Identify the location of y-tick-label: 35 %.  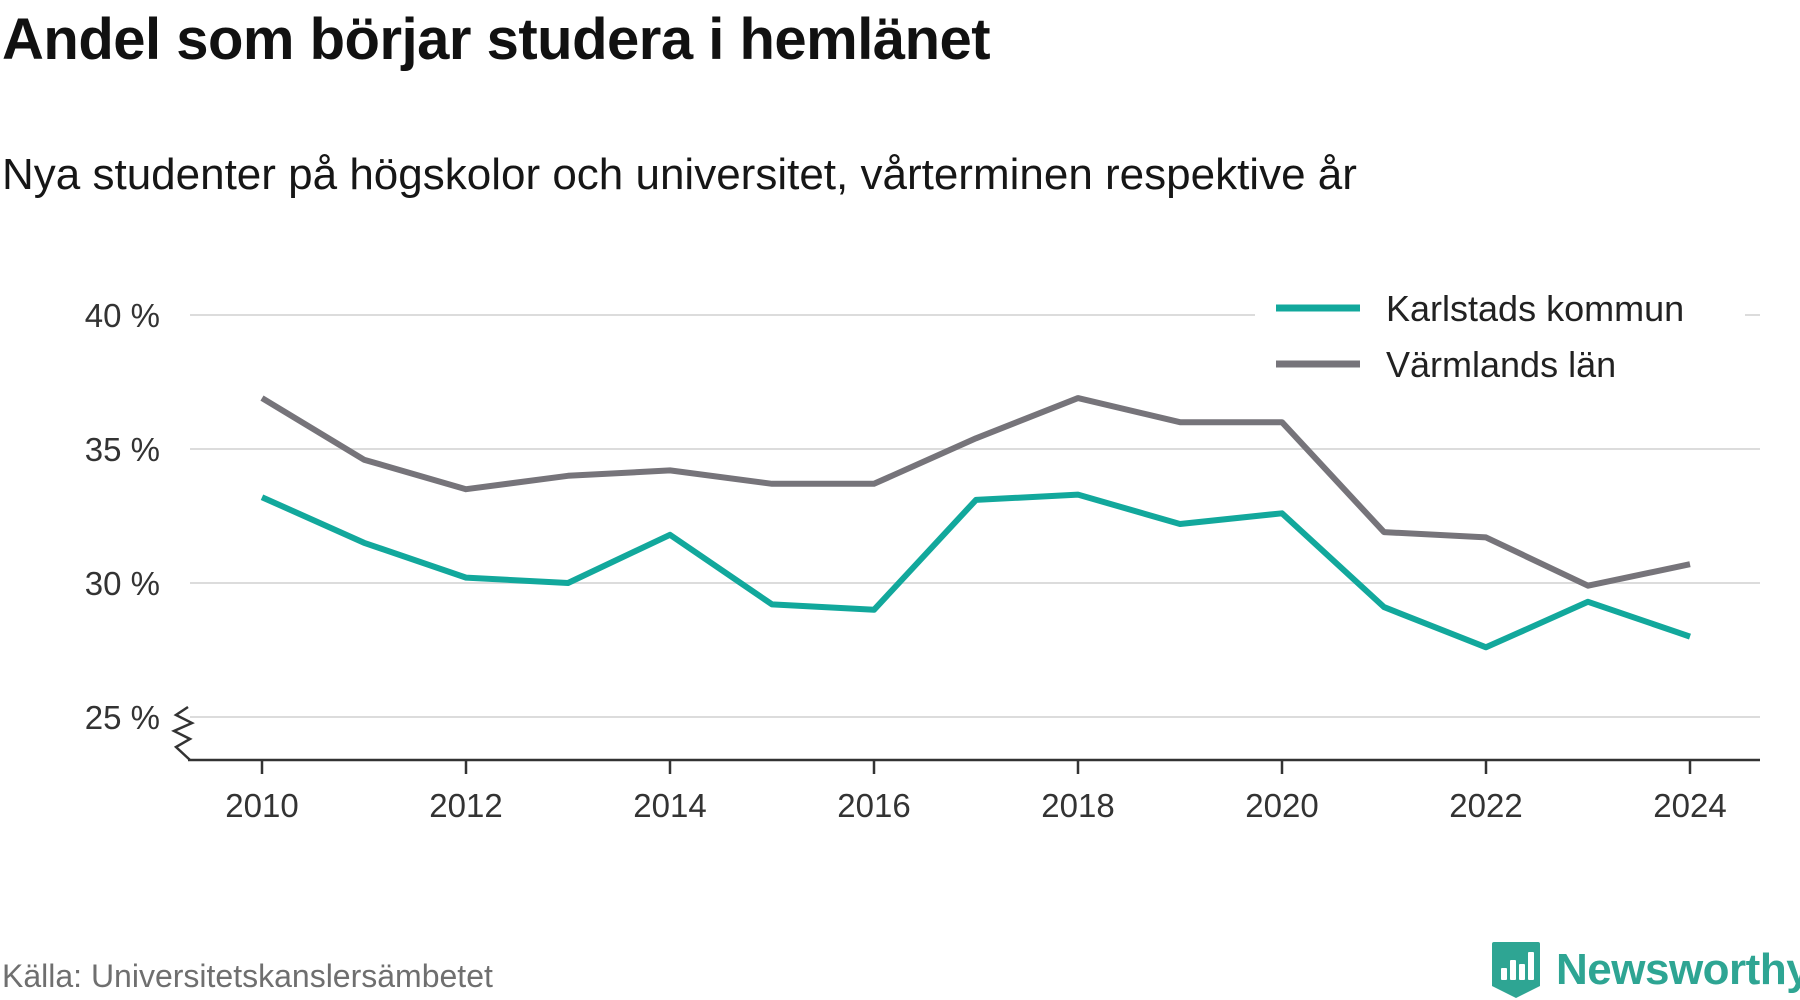
(122, 449).